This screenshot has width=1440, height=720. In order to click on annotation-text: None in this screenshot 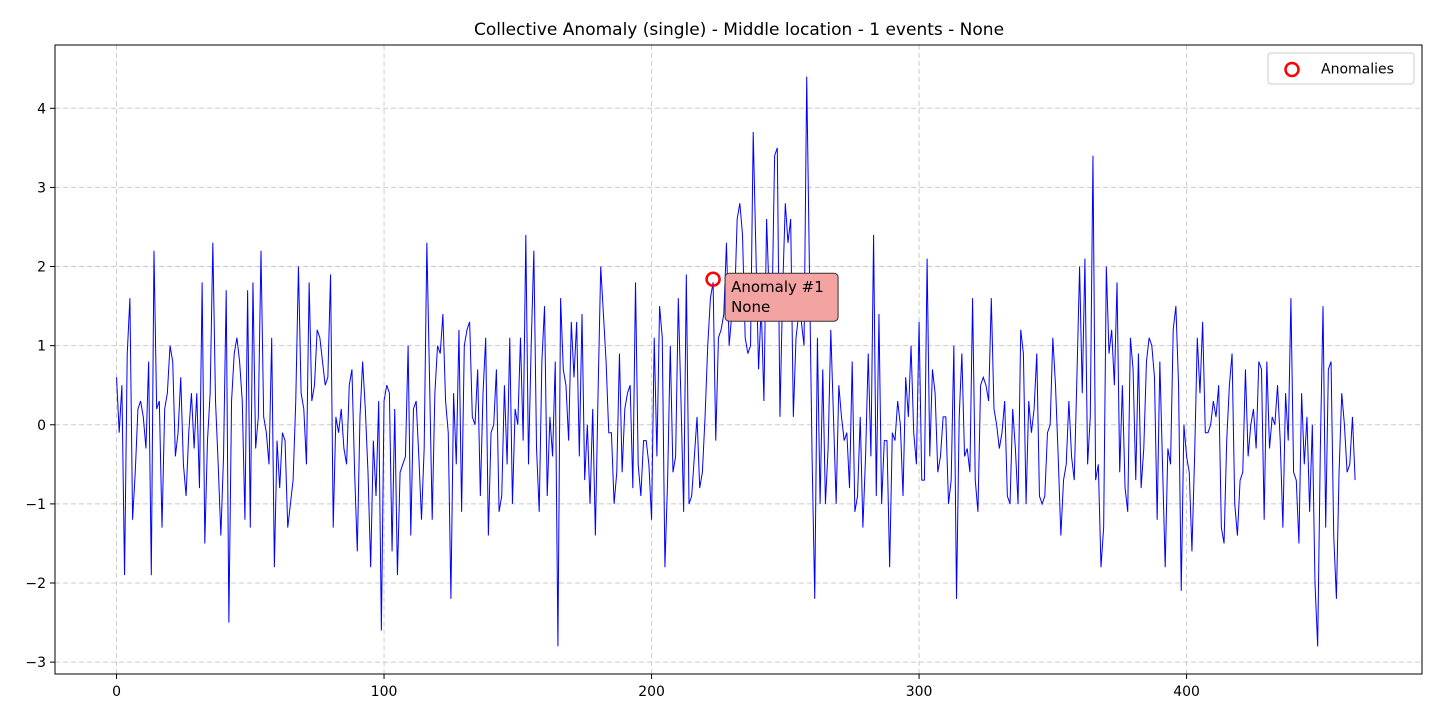, I will do `click(750, 307)`.